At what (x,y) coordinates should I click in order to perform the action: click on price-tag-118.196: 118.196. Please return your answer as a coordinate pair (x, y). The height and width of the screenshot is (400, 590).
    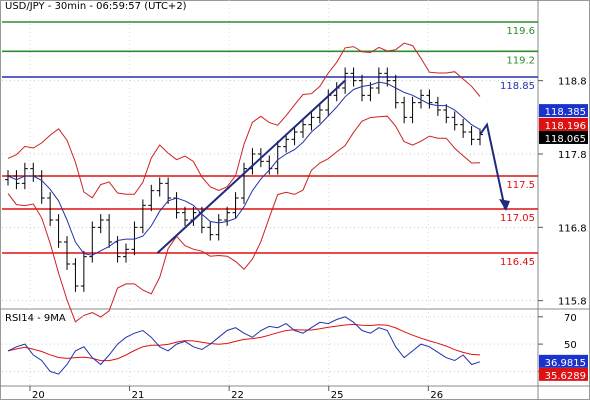
    Looking at the image, I should click on (565, 126).